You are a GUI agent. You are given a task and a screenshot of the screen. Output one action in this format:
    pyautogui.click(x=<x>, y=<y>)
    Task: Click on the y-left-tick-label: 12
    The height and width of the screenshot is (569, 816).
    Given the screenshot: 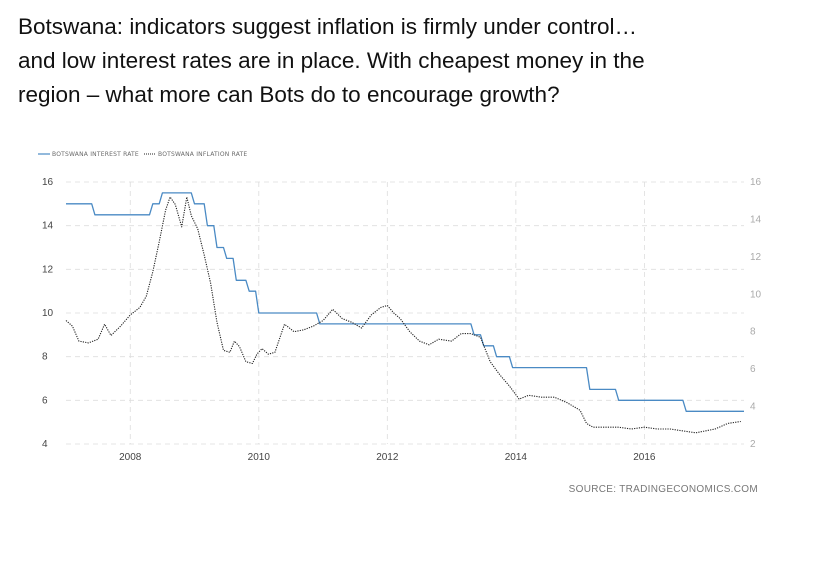 What is the action you would take?
    pyautogui.click(x=48, y=269)
    